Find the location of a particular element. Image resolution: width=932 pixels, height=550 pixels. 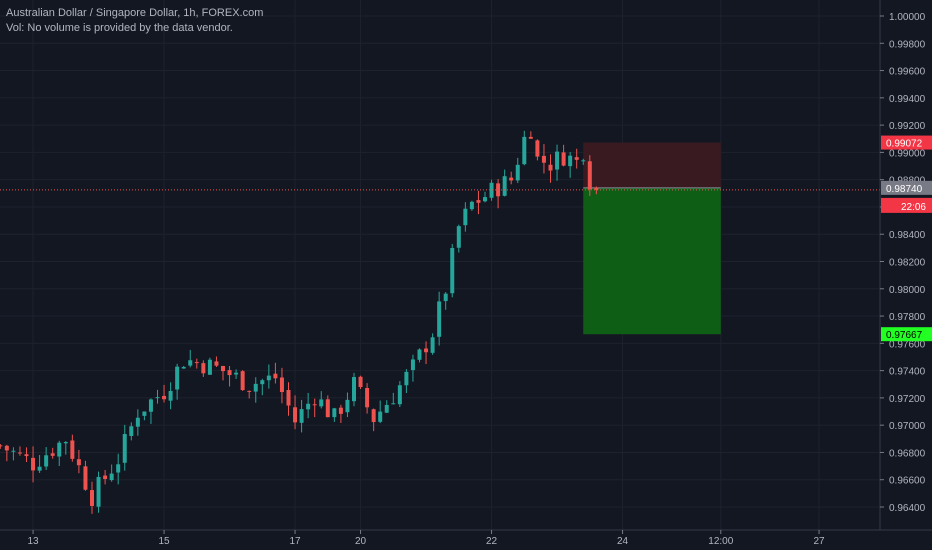

time-tick-label: 22 is located at coordinates (492, 541).